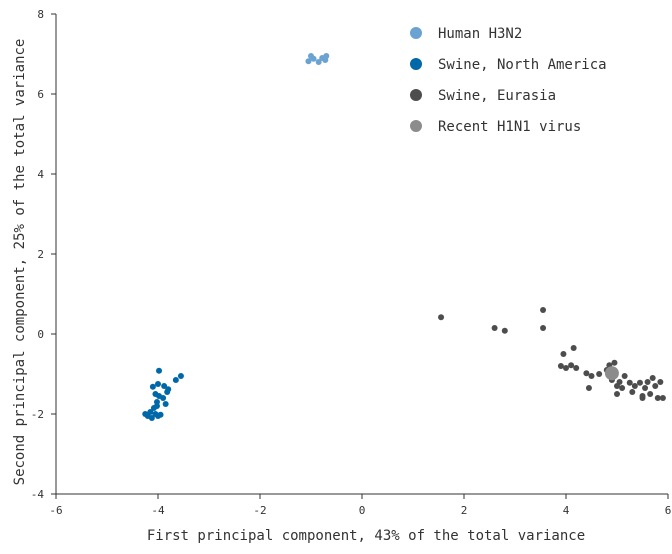 This screenshot has width=672, height=554. What do you see at coordinates (362, 510) in the screenshot?
I see `x-tick-label: 0` at bounding box center [362, 510].